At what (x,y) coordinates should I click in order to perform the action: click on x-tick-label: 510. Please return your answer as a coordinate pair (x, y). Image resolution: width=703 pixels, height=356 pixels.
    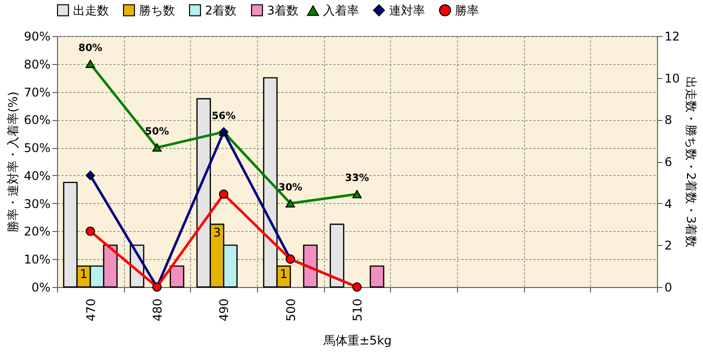
    Looking at the image, I should click on (357, 310).